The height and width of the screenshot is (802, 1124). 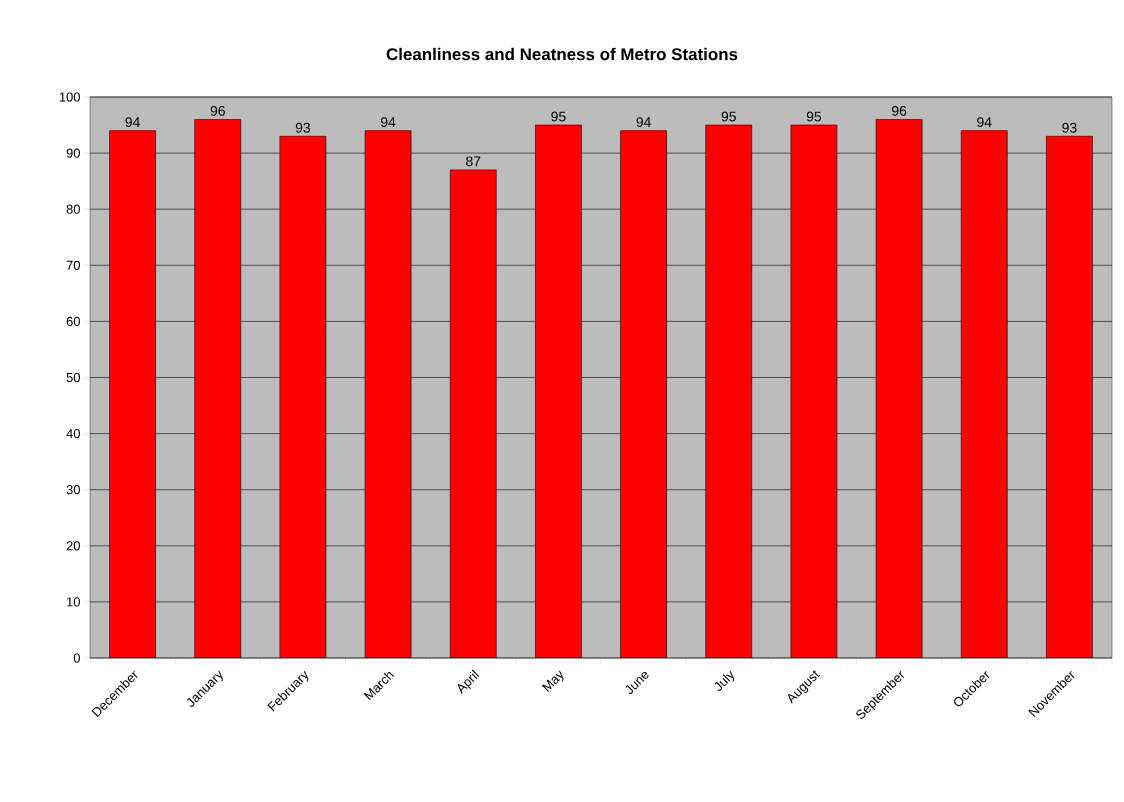 What do you see at coordinates (562, 54) in the screenshot?
I see `chart-title: Cleanliness and Neatness of Metro Stations` at bounding box center [562, 54].